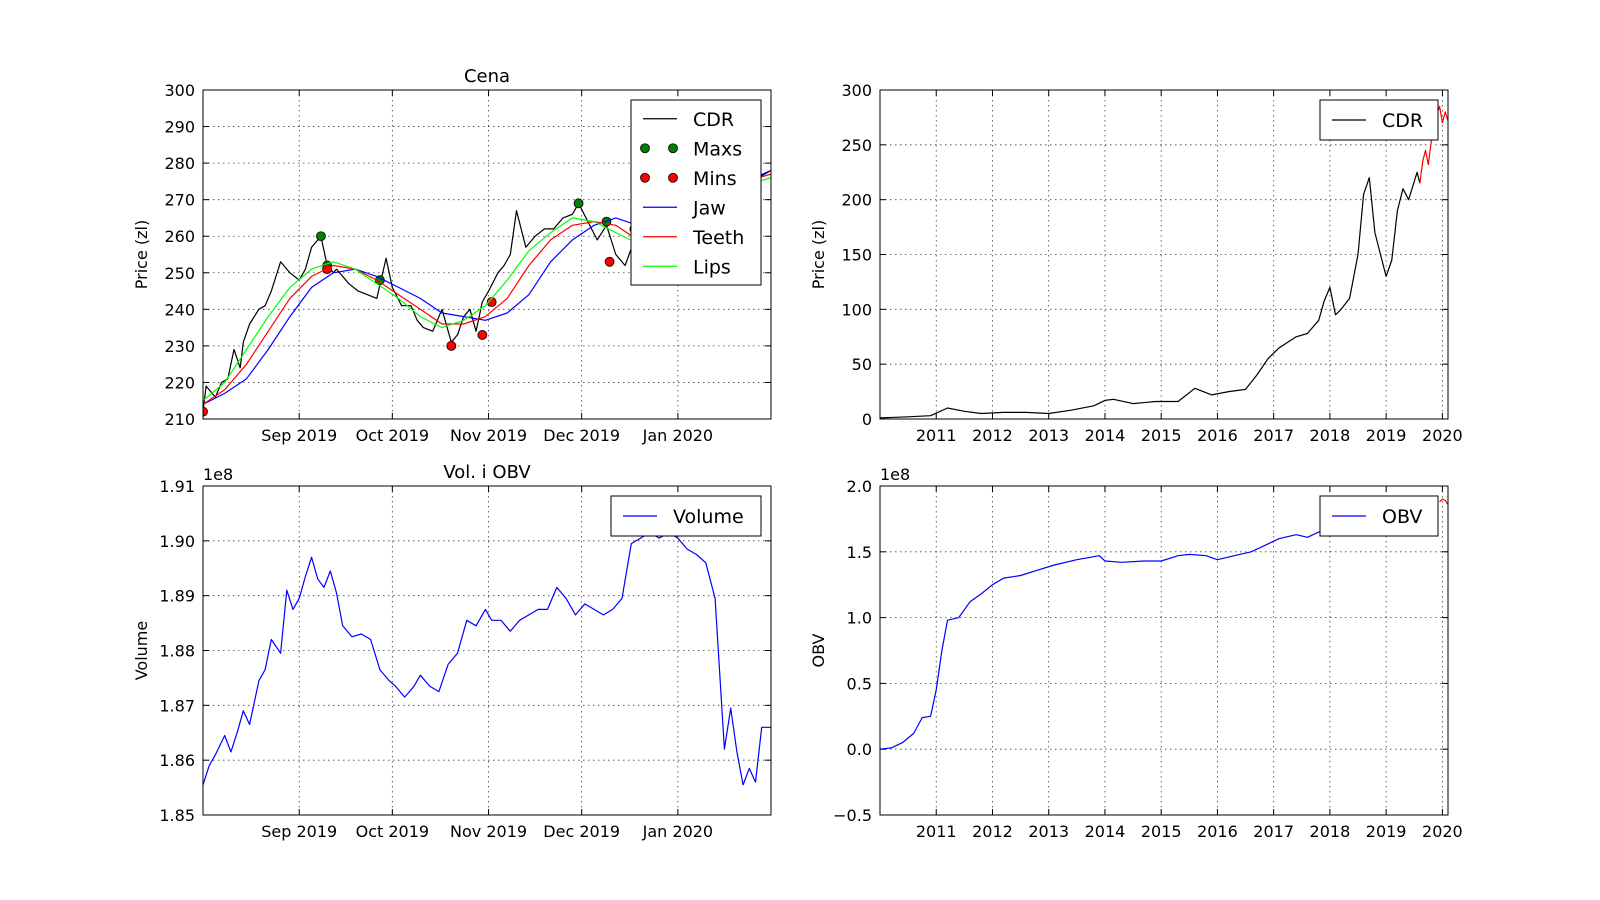 This screenshot has width=1600, height=900. What do you see at coordinates (718, 238) in the screenshot?
I see `legend-label: Teeth` at bounding box center [718, 238].